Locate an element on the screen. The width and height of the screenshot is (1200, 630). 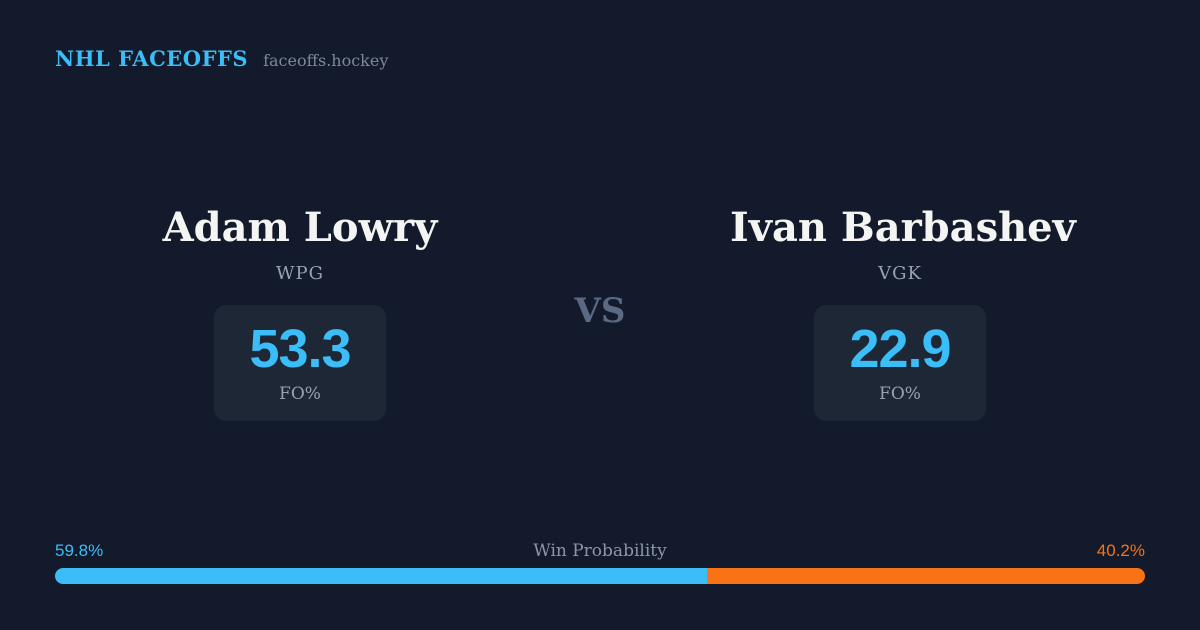
player-card-right: Ivan Barbashev VGK 22.9 FO% is located at coordinates (903, 312).